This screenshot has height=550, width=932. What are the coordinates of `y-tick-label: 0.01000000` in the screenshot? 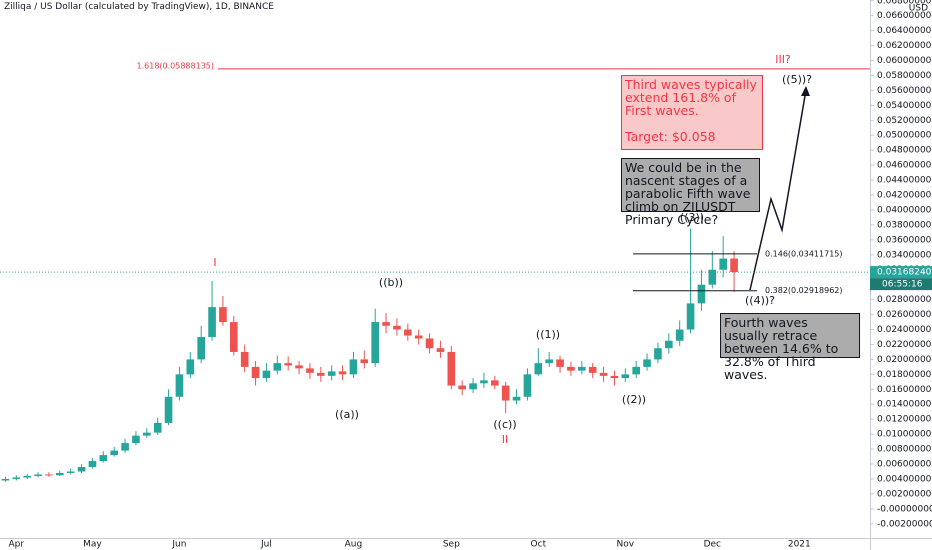 It's located at (904, 435).